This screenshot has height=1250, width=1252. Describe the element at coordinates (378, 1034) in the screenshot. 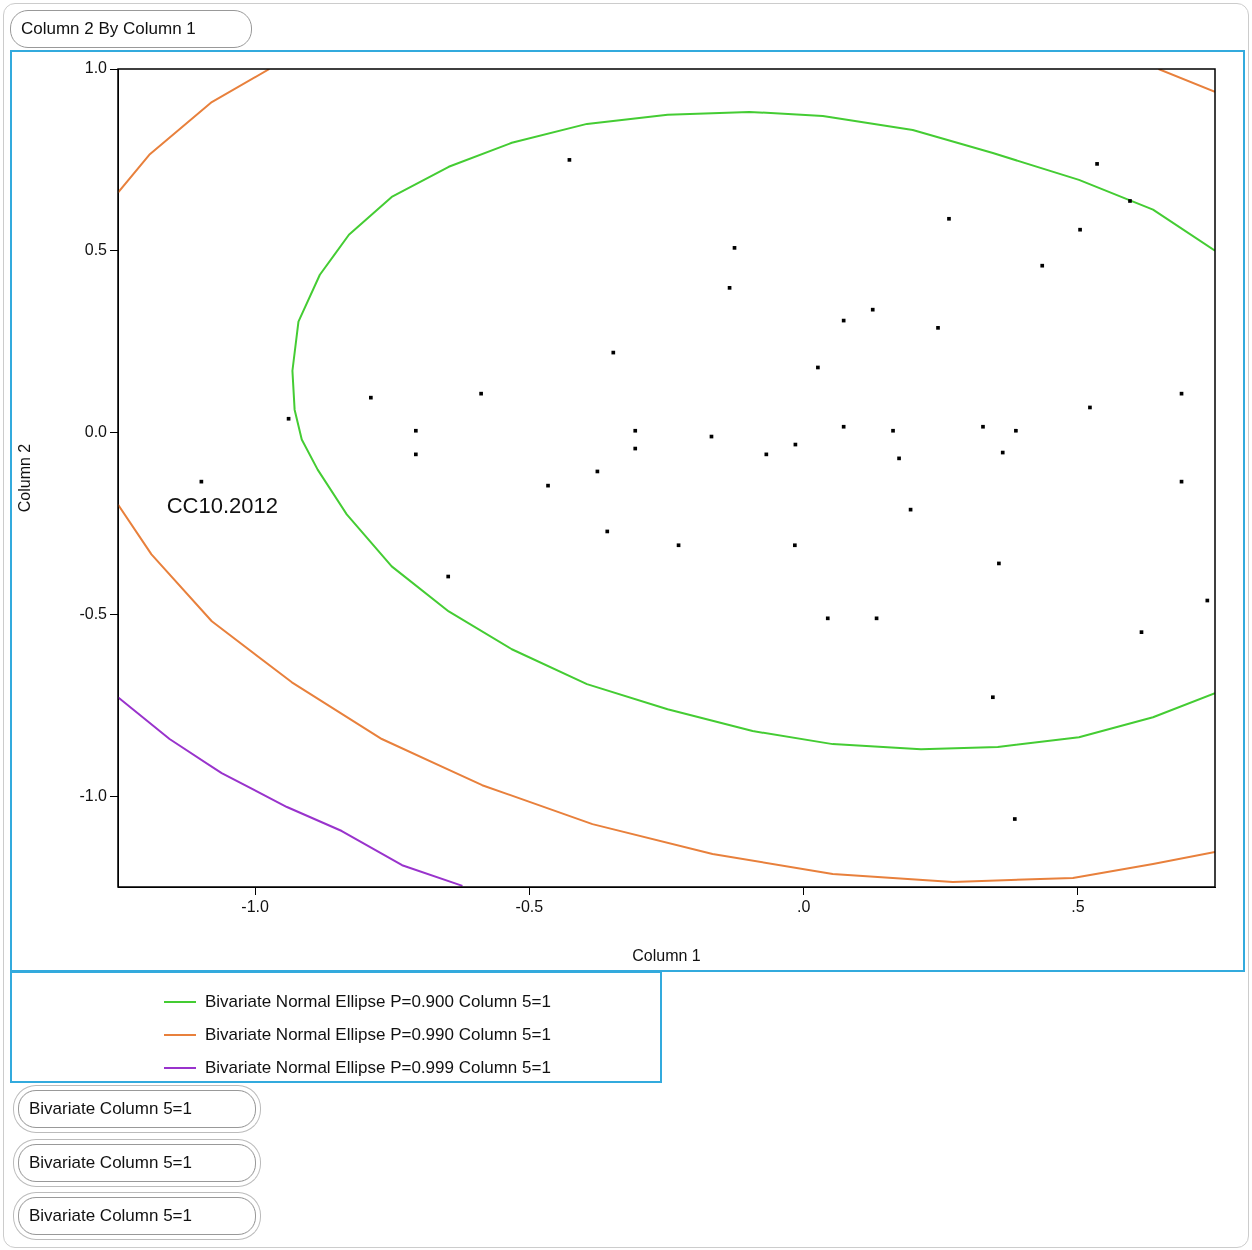

I see `legend-label: Bivariate Normal Ellipse P=0.990 Column 5=1` at that location.